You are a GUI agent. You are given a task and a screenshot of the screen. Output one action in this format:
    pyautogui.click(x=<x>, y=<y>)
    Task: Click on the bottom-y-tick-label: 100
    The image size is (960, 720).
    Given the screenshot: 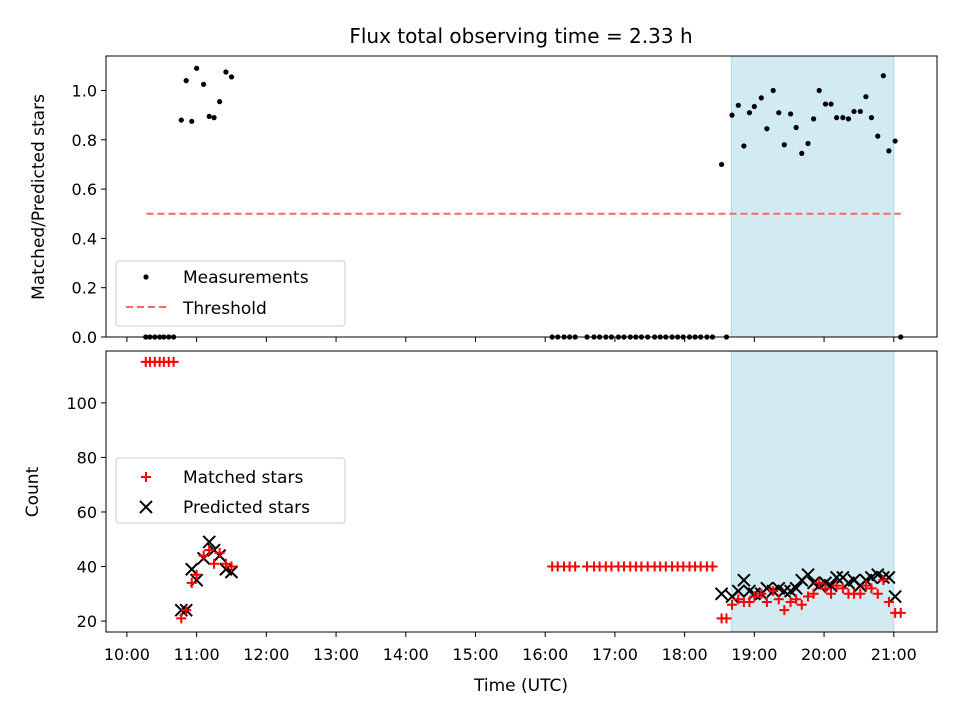 What is the action you would take?
    pyautogui.click(x=81, y=403)
    